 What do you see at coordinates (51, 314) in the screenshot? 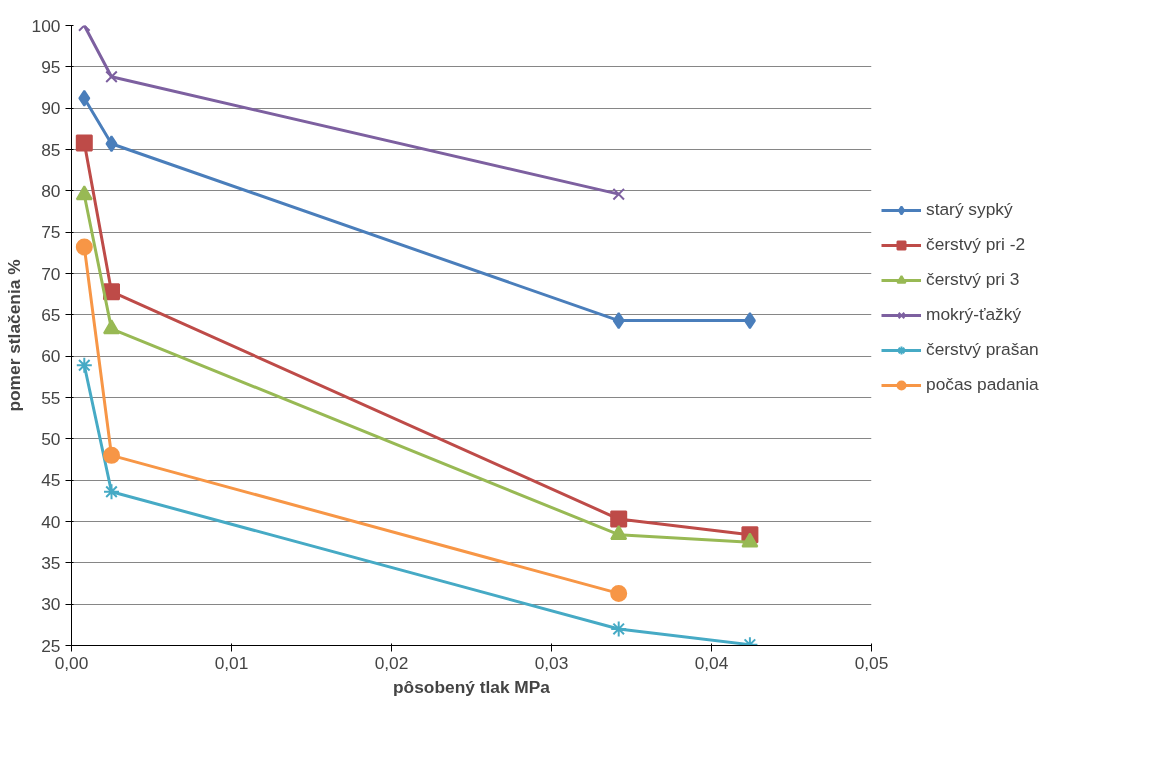
I see `y-tick-label: 65` at bounding box center [51, 314].